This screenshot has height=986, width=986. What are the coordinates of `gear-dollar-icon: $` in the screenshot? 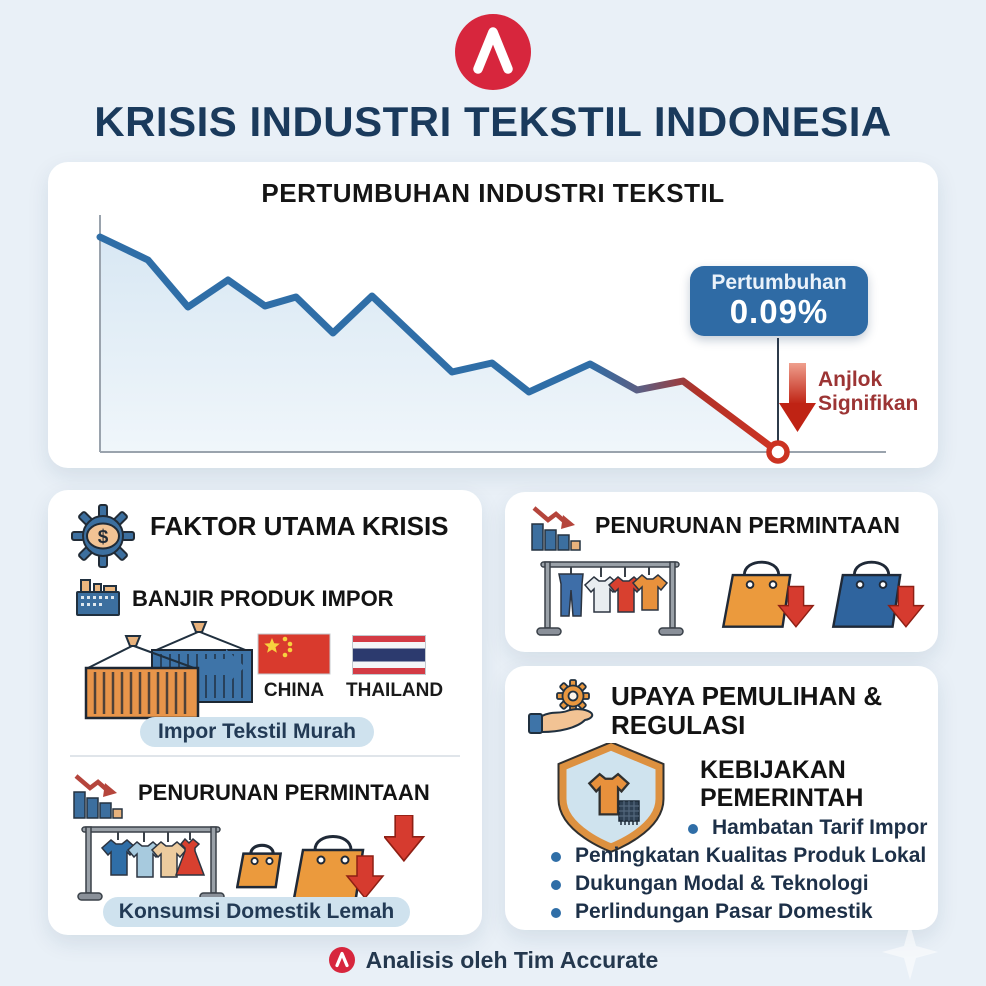 It's located at (103, 536).